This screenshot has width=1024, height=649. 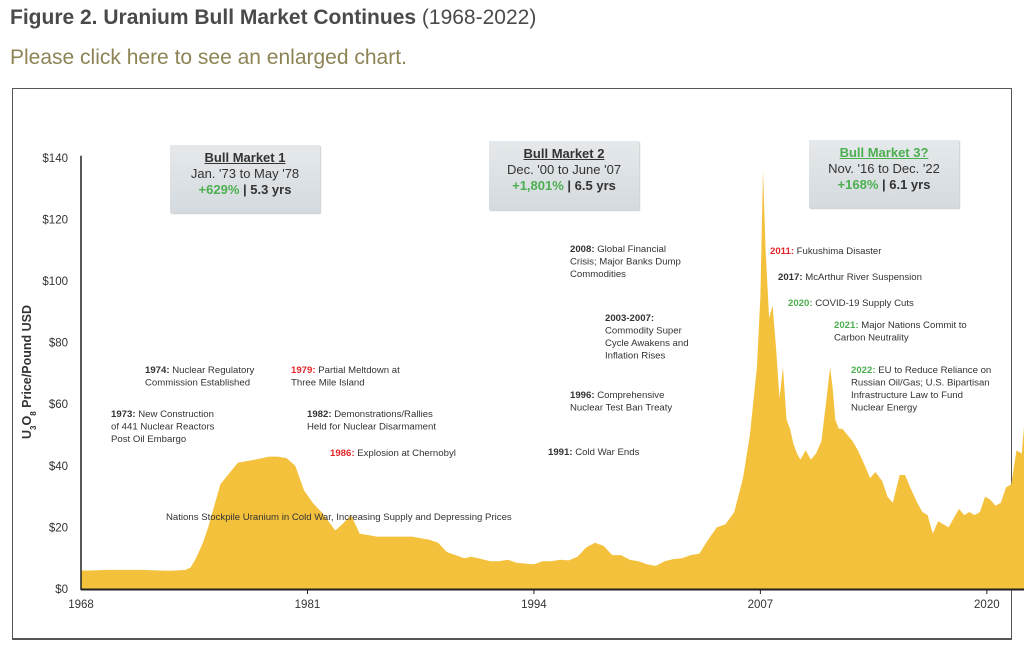 I want to click on bull-market-3-duration: | 6.1 yrs, so click(x=906, y=184).